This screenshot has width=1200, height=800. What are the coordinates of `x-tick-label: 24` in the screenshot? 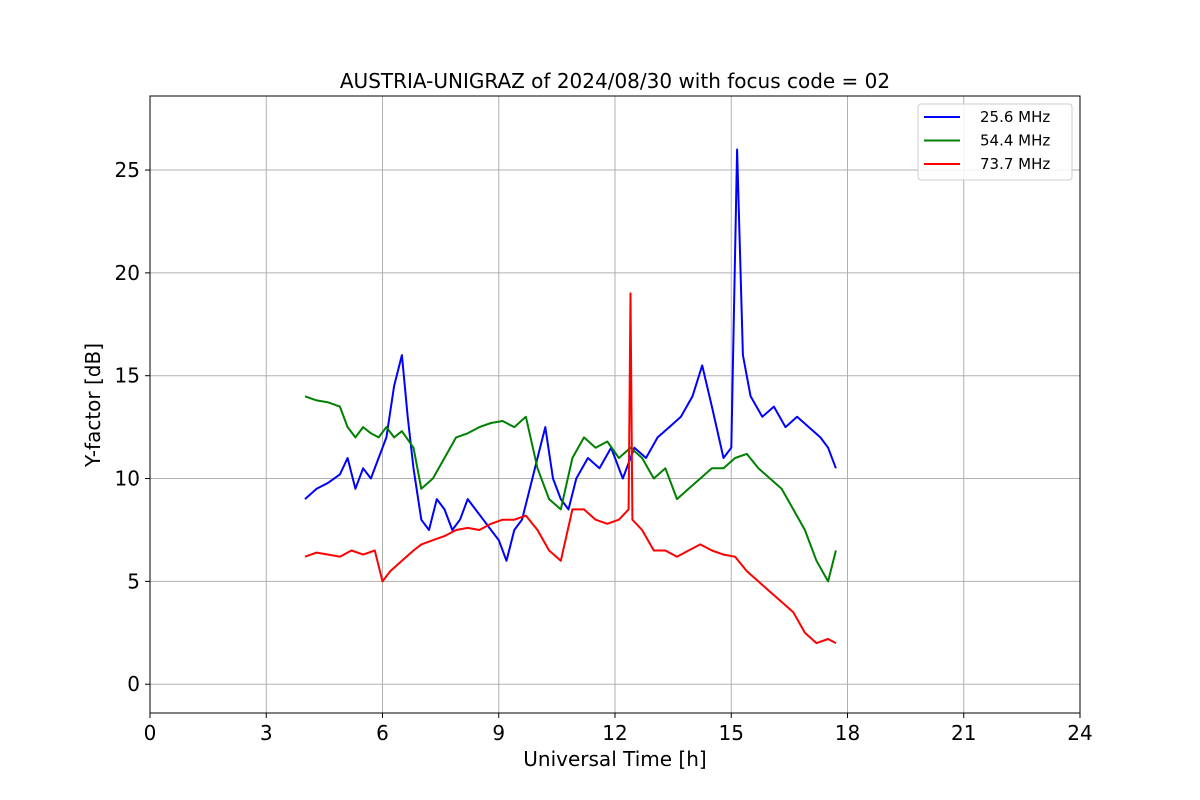 It's located at (1079, 733).